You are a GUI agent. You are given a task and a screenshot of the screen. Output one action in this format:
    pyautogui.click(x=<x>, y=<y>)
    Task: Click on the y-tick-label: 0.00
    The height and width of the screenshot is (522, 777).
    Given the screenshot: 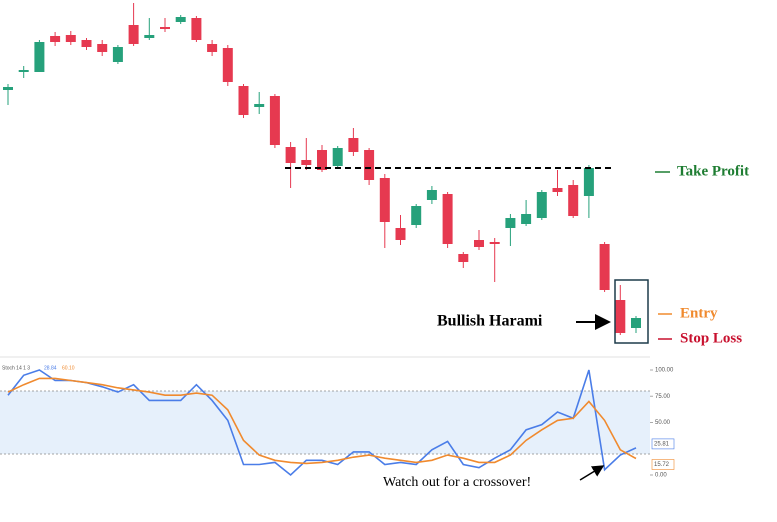 What is the action you would take?
    pyautogui.click(x=661, y=476)
    